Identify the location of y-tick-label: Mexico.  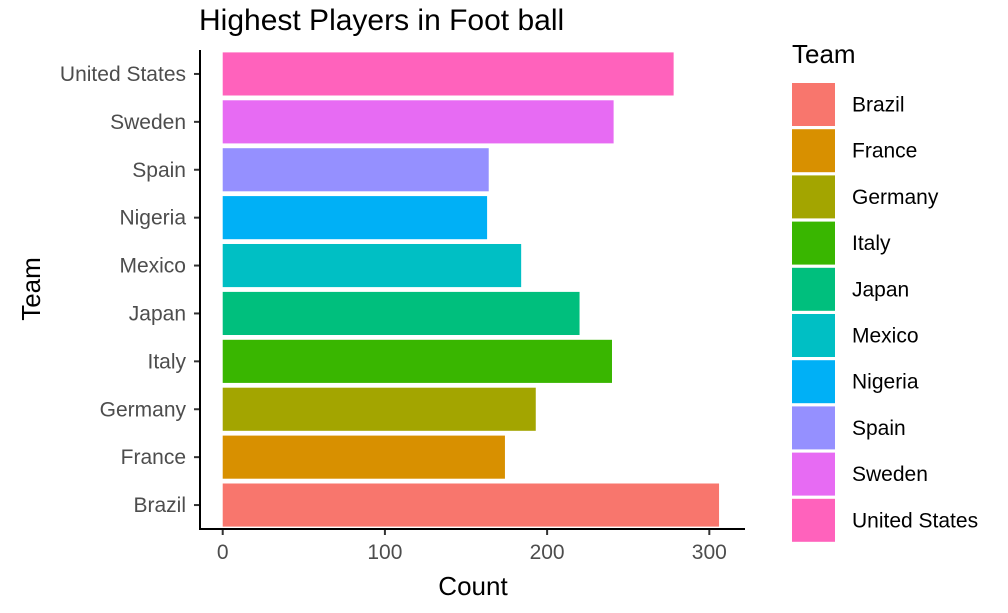
(152, 266).